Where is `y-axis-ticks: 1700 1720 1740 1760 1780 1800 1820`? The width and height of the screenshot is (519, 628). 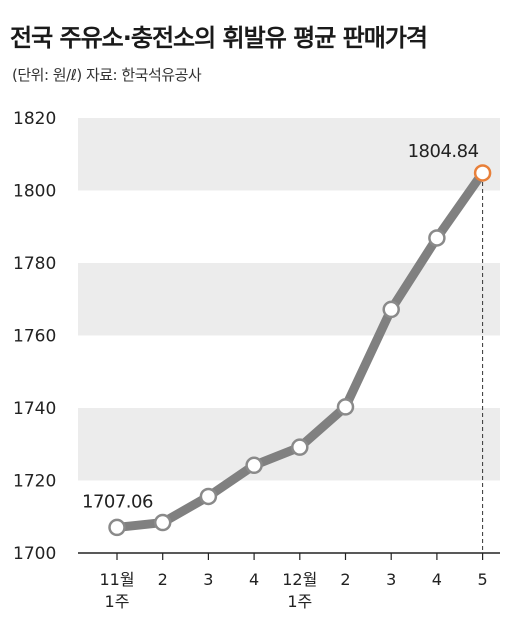 y-axis-ticks: 1700 1720 1740 1760 1780 1800 1820 is located at coordinates (34, 336).